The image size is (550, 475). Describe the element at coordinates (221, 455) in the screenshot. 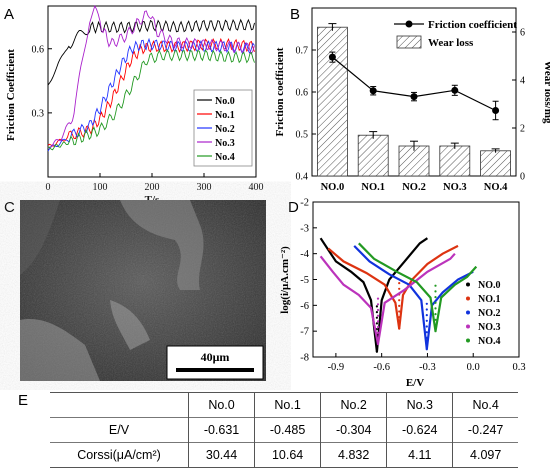

I see `table-cell: 30.44` at that location.